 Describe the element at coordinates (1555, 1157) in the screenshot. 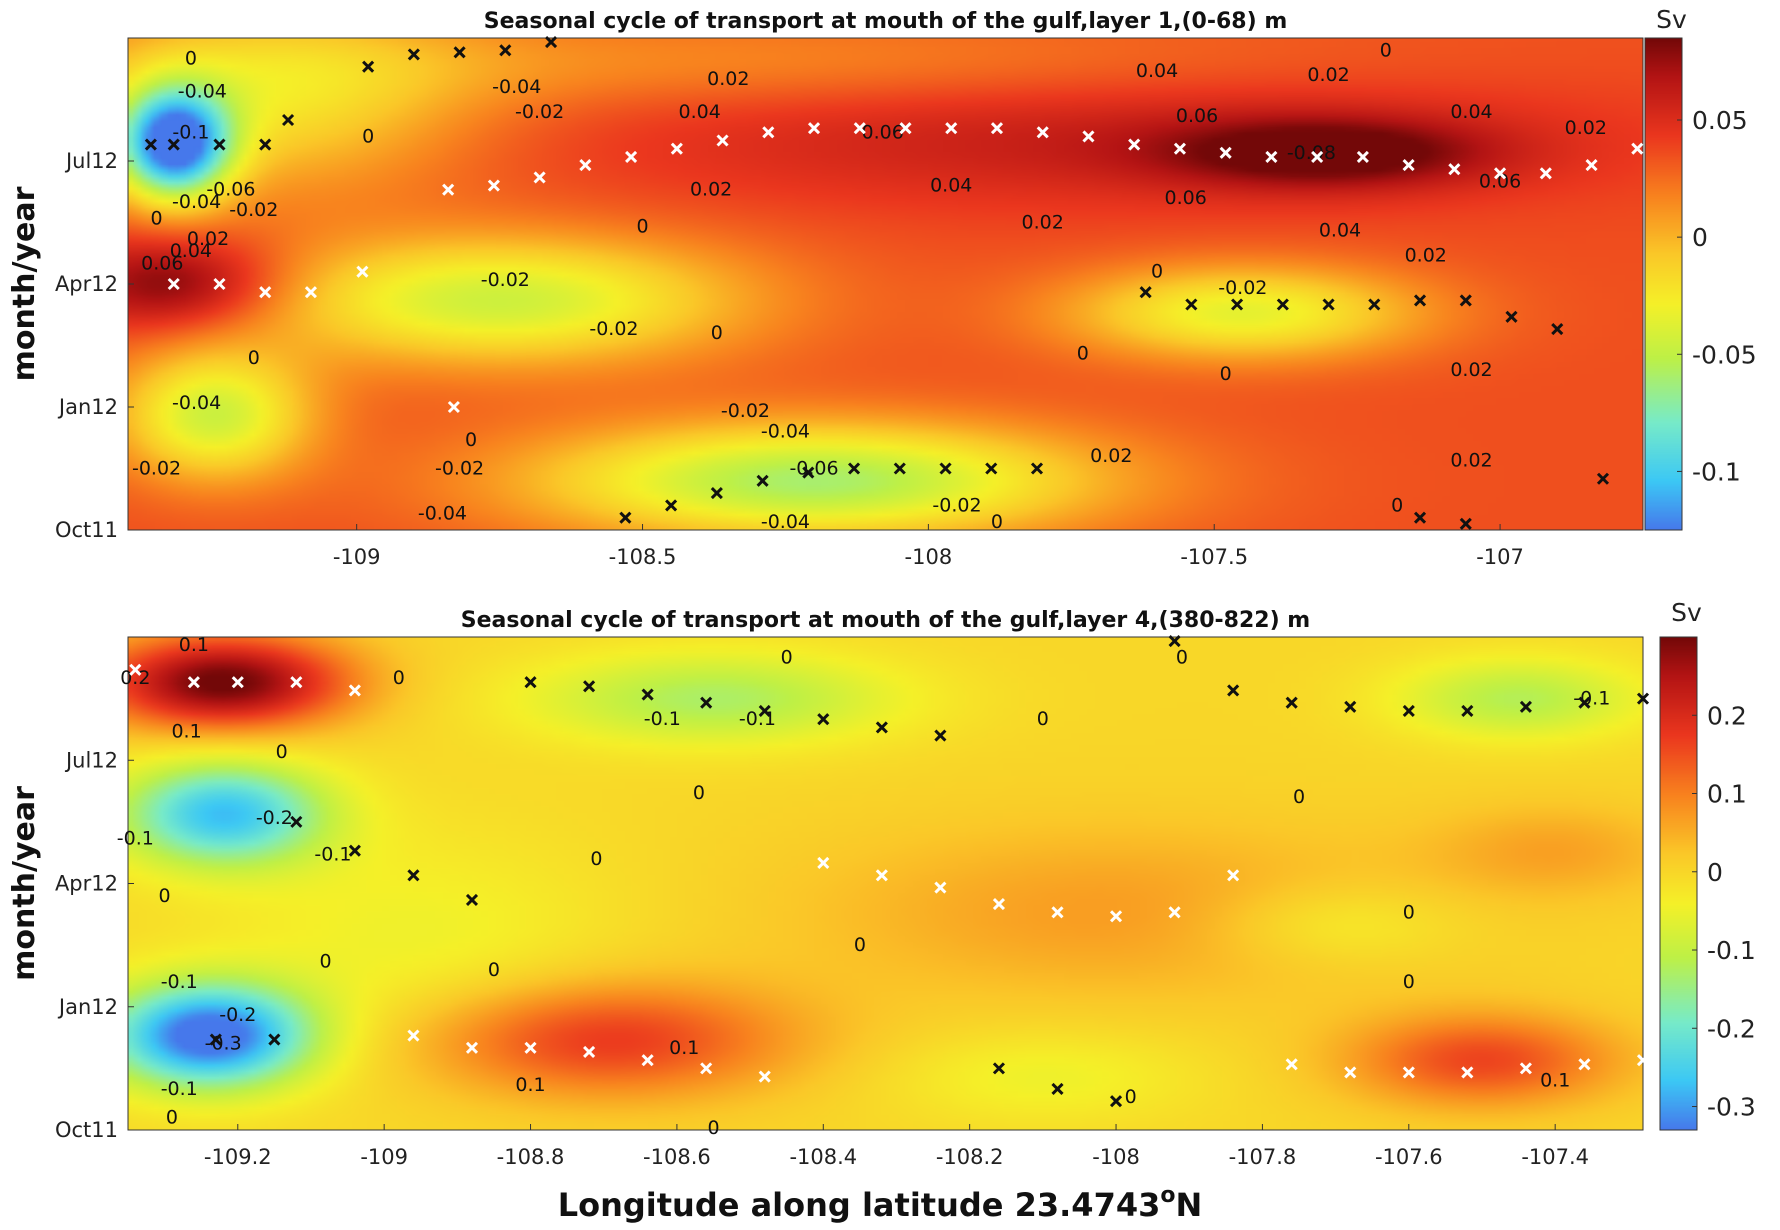

I see `x-tick-label: -107.4` at that location.